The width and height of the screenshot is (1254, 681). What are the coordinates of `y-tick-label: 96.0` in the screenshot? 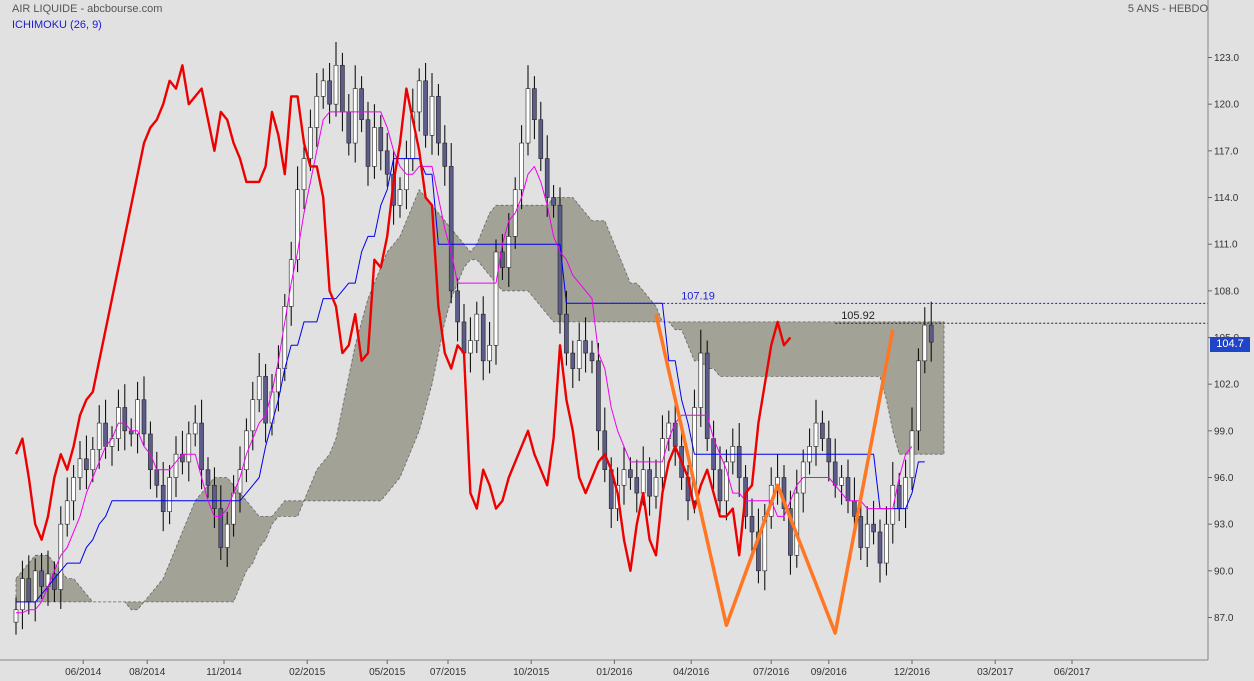 It's located at (1224, 478).